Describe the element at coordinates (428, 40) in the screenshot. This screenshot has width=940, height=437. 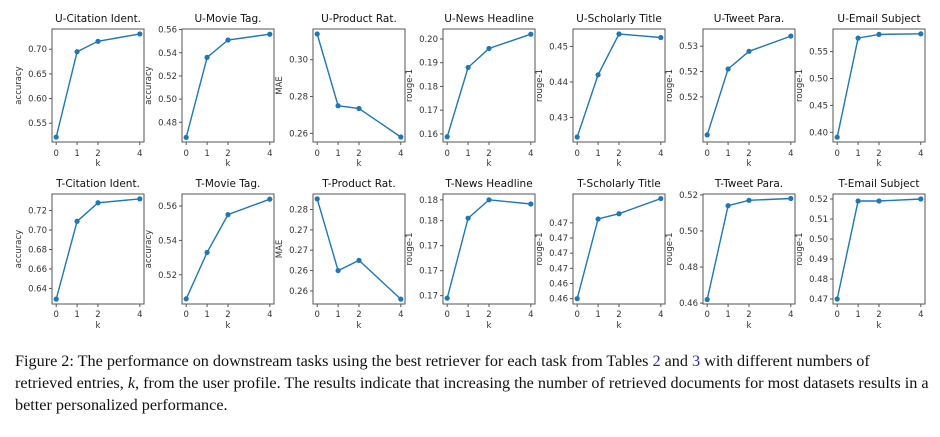
I see `y-tick-label: 0.20` at that location.